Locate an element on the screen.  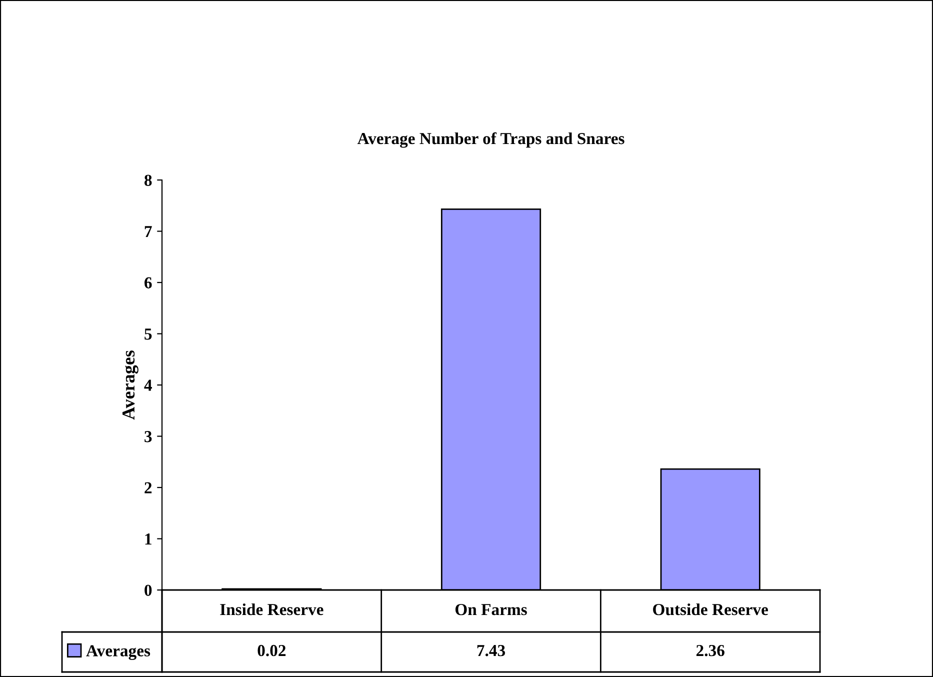
chart-title: Average Number of Traps and Snares is located at coordinates (490, 140).